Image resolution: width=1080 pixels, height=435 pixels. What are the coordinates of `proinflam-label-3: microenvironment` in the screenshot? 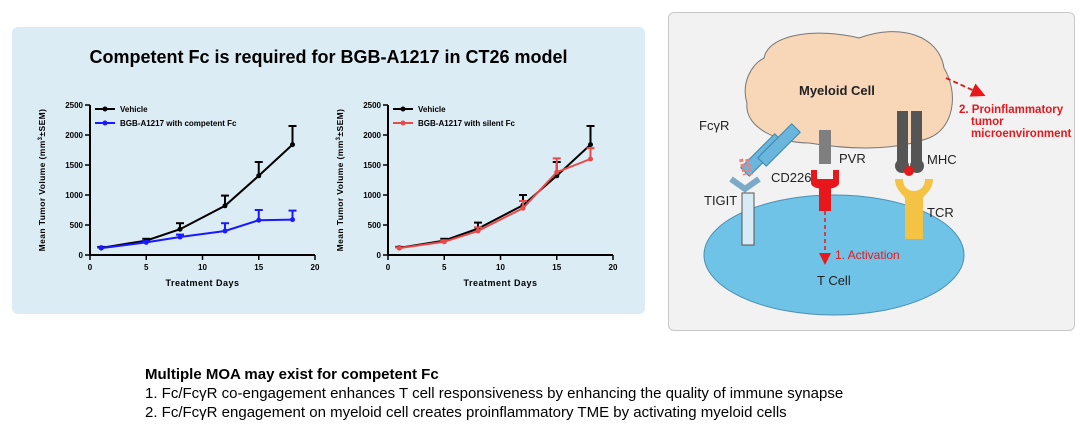 It's located at (1021, 134).